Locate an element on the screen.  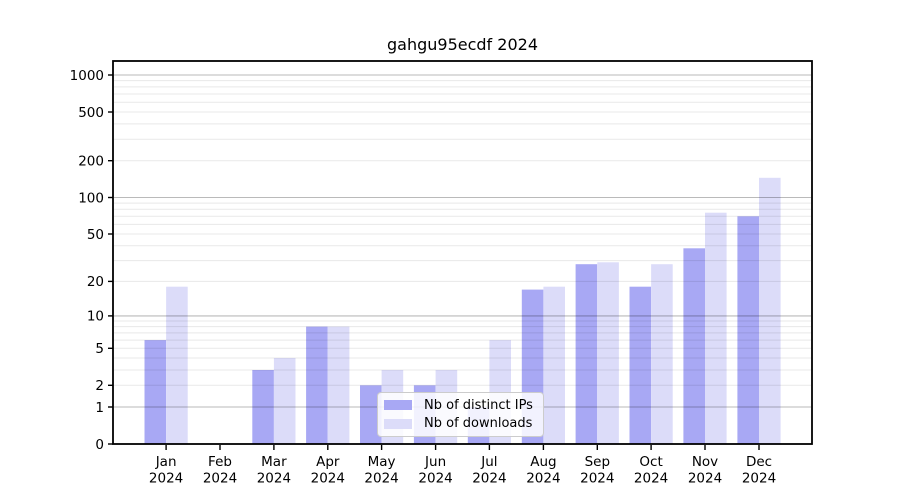
bar-downloads-dec is located at coordinates (770, 311).